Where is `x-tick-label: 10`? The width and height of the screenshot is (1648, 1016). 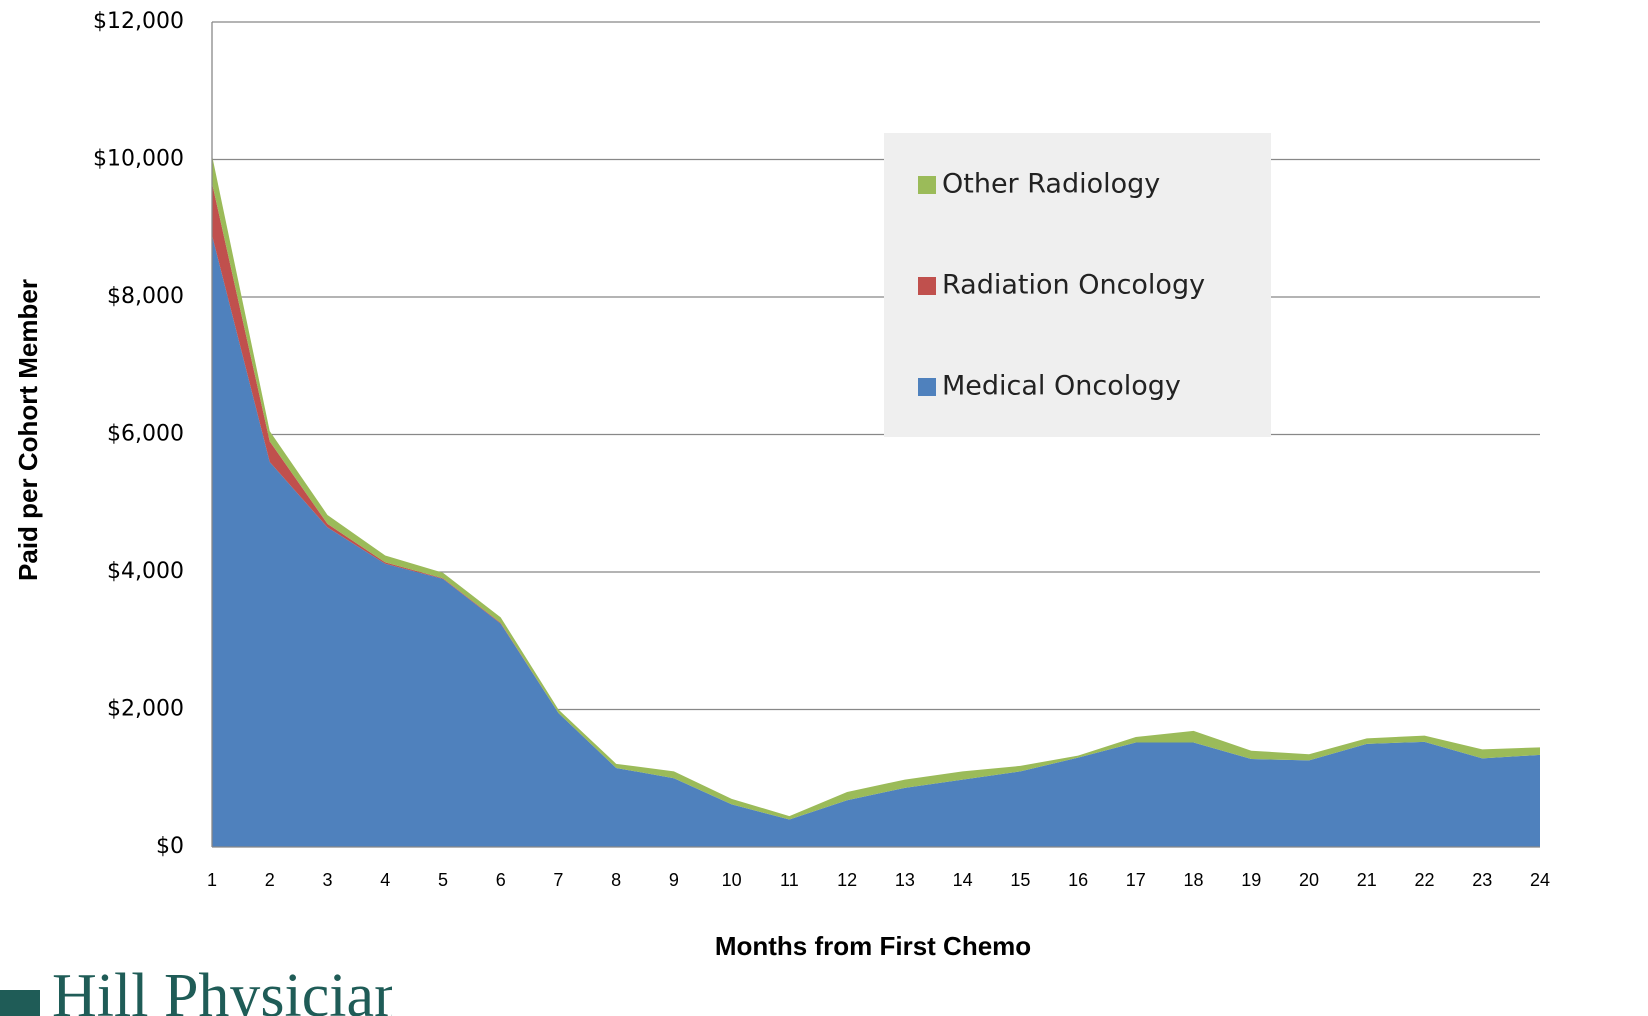 x-tick-label: 10 is located at coordinates (732, 880).